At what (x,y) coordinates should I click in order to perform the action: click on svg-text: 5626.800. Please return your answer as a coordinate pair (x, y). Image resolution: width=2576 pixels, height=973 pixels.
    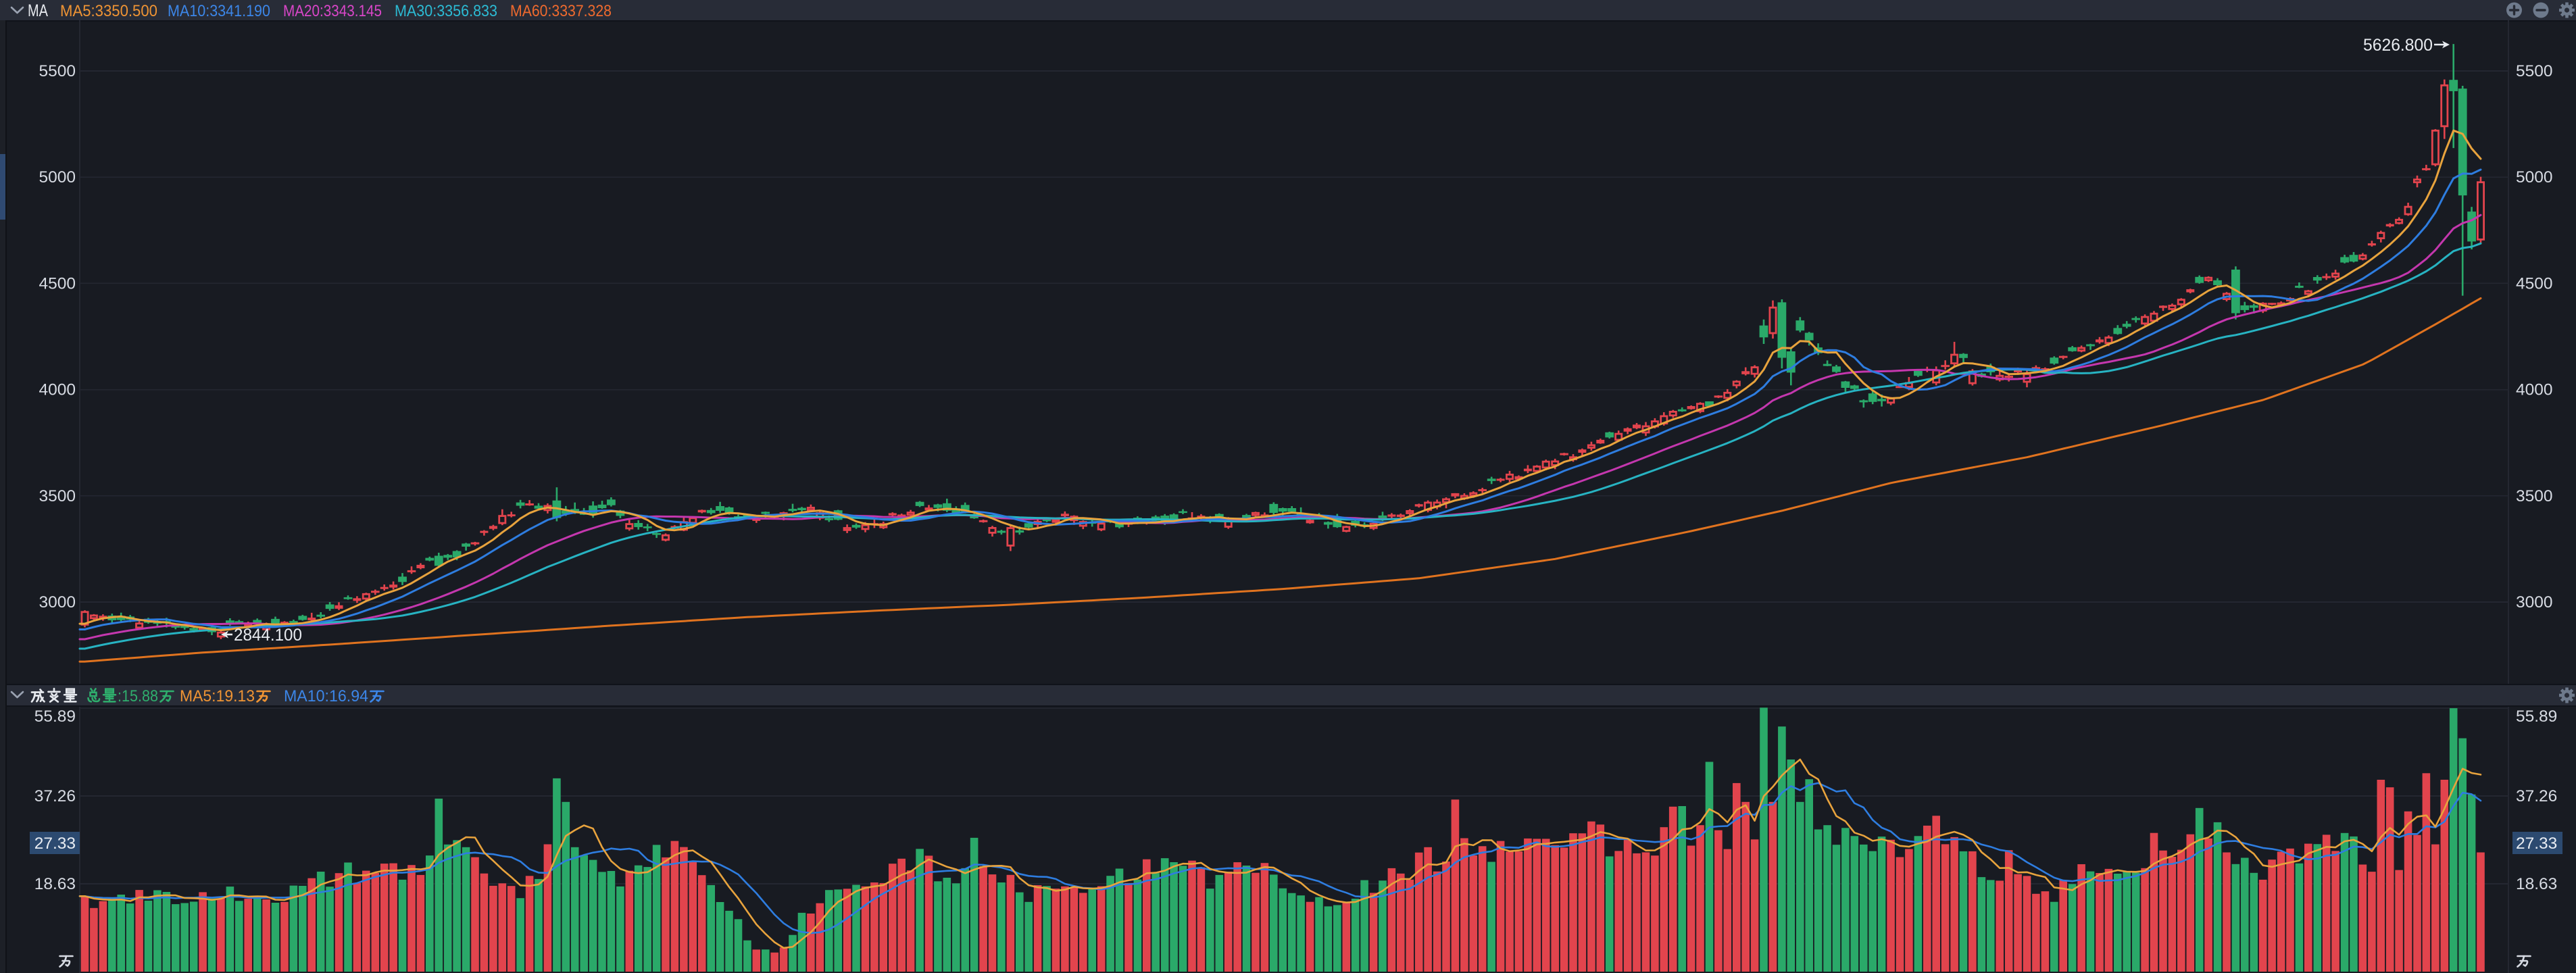
    Looking at the image, I should click on (2398, 45).